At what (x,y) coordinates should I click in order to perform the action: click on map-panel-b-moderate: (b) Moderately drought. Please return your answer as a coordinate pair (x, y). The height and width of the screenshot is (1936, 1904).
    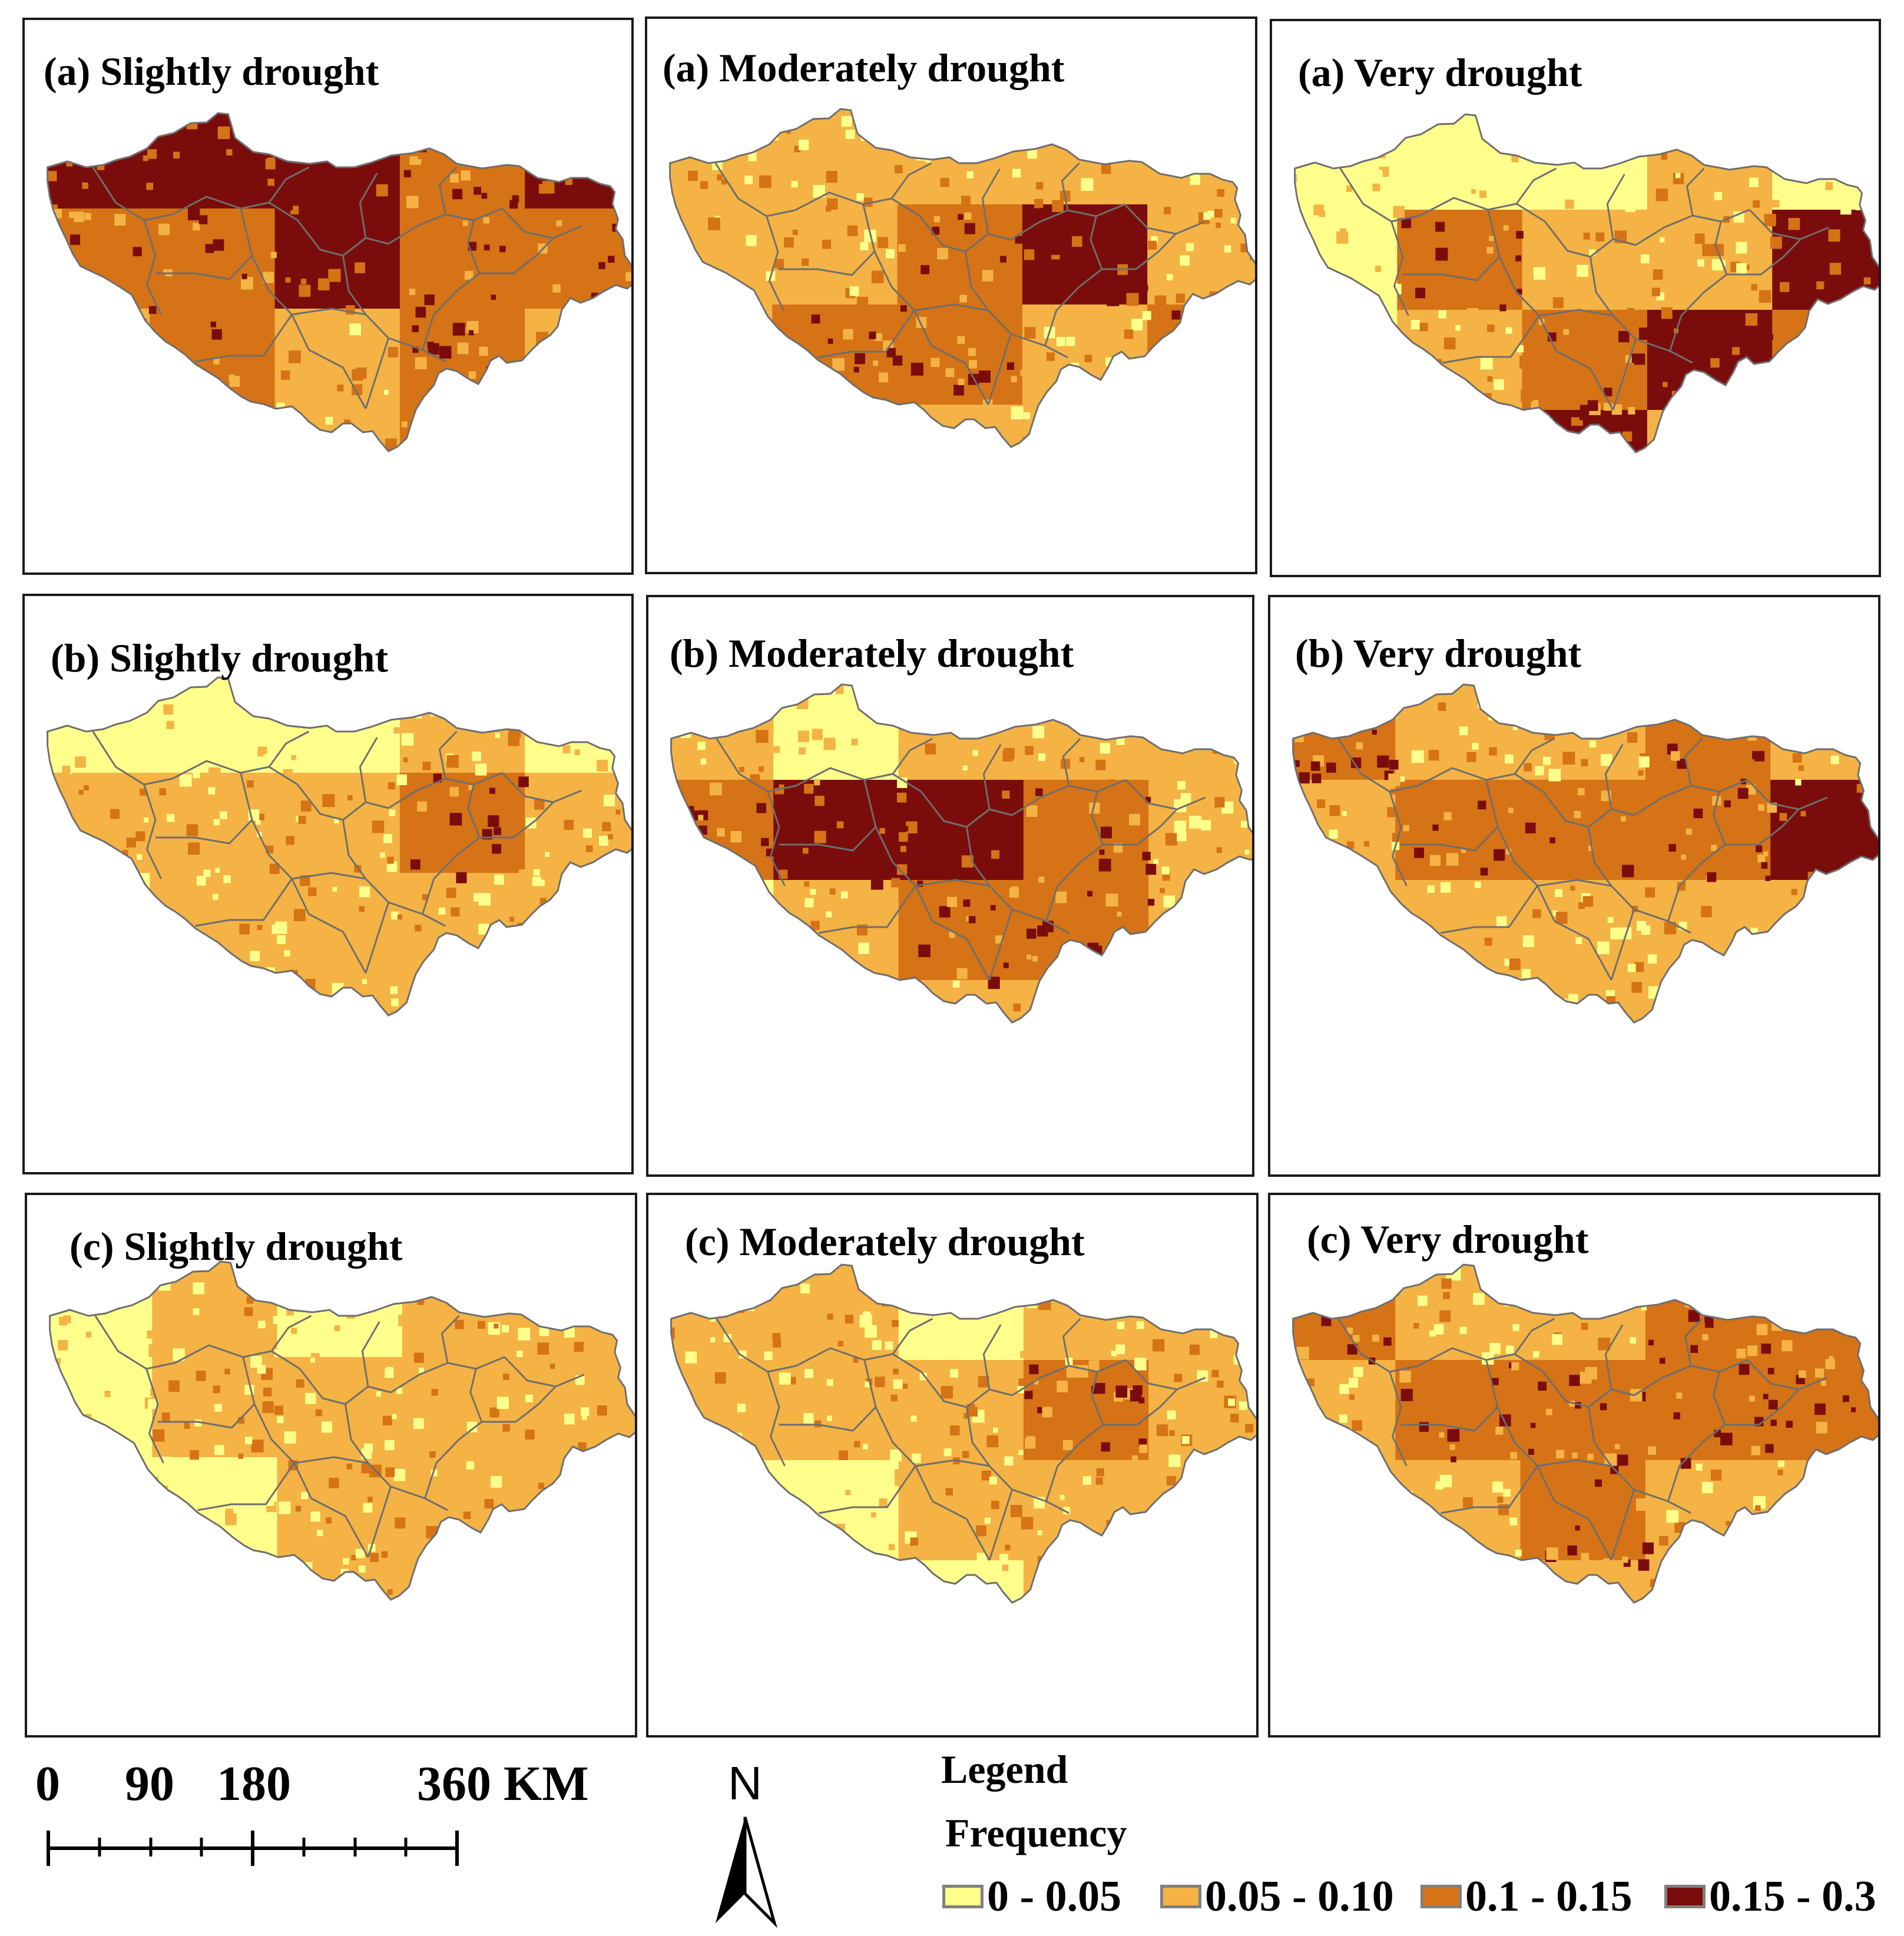
    Looking at the image, I should click on (950, 886).